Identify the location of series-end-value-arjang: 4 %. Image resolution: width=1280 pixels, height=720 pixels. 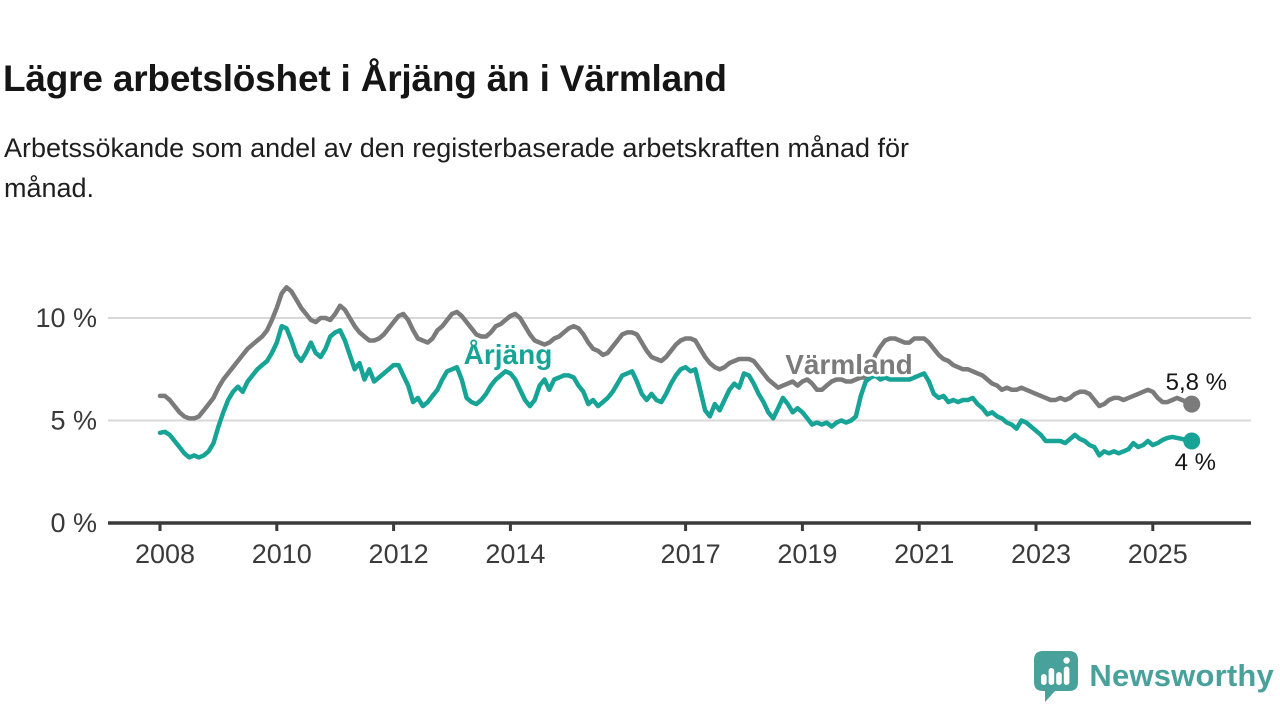
(1195, 462).